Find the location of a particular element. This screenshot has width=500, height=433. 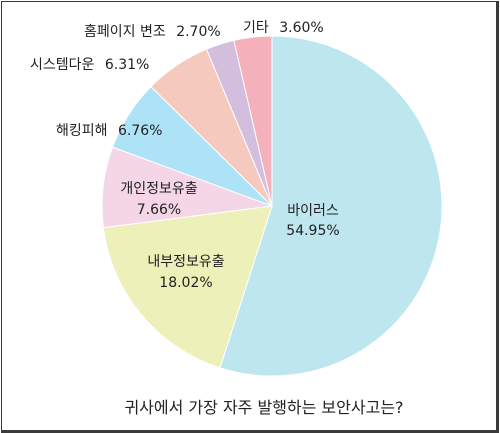

label-virus-value: 54.95% is located at coordinates (312, 231).